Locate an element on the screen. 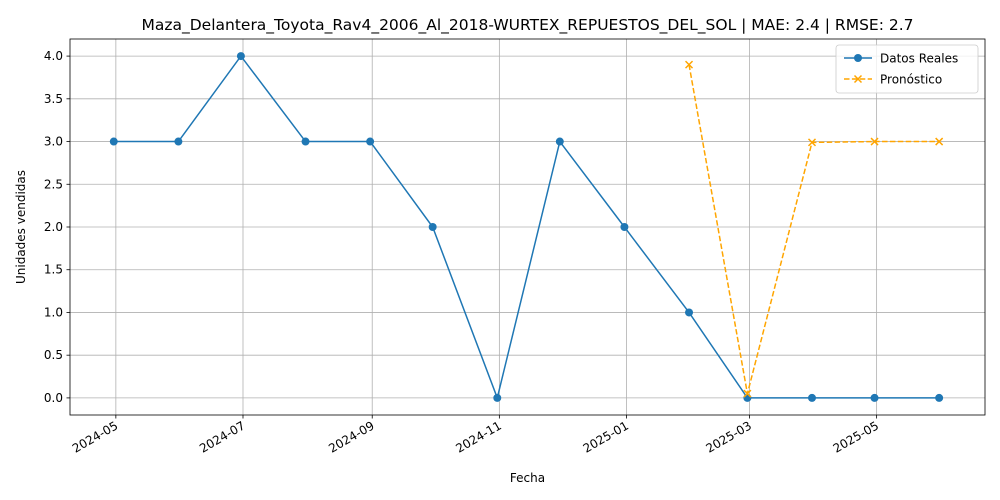 This screenshot has height=500, width=1000. legend-frame is located at coordinates (907, 69).